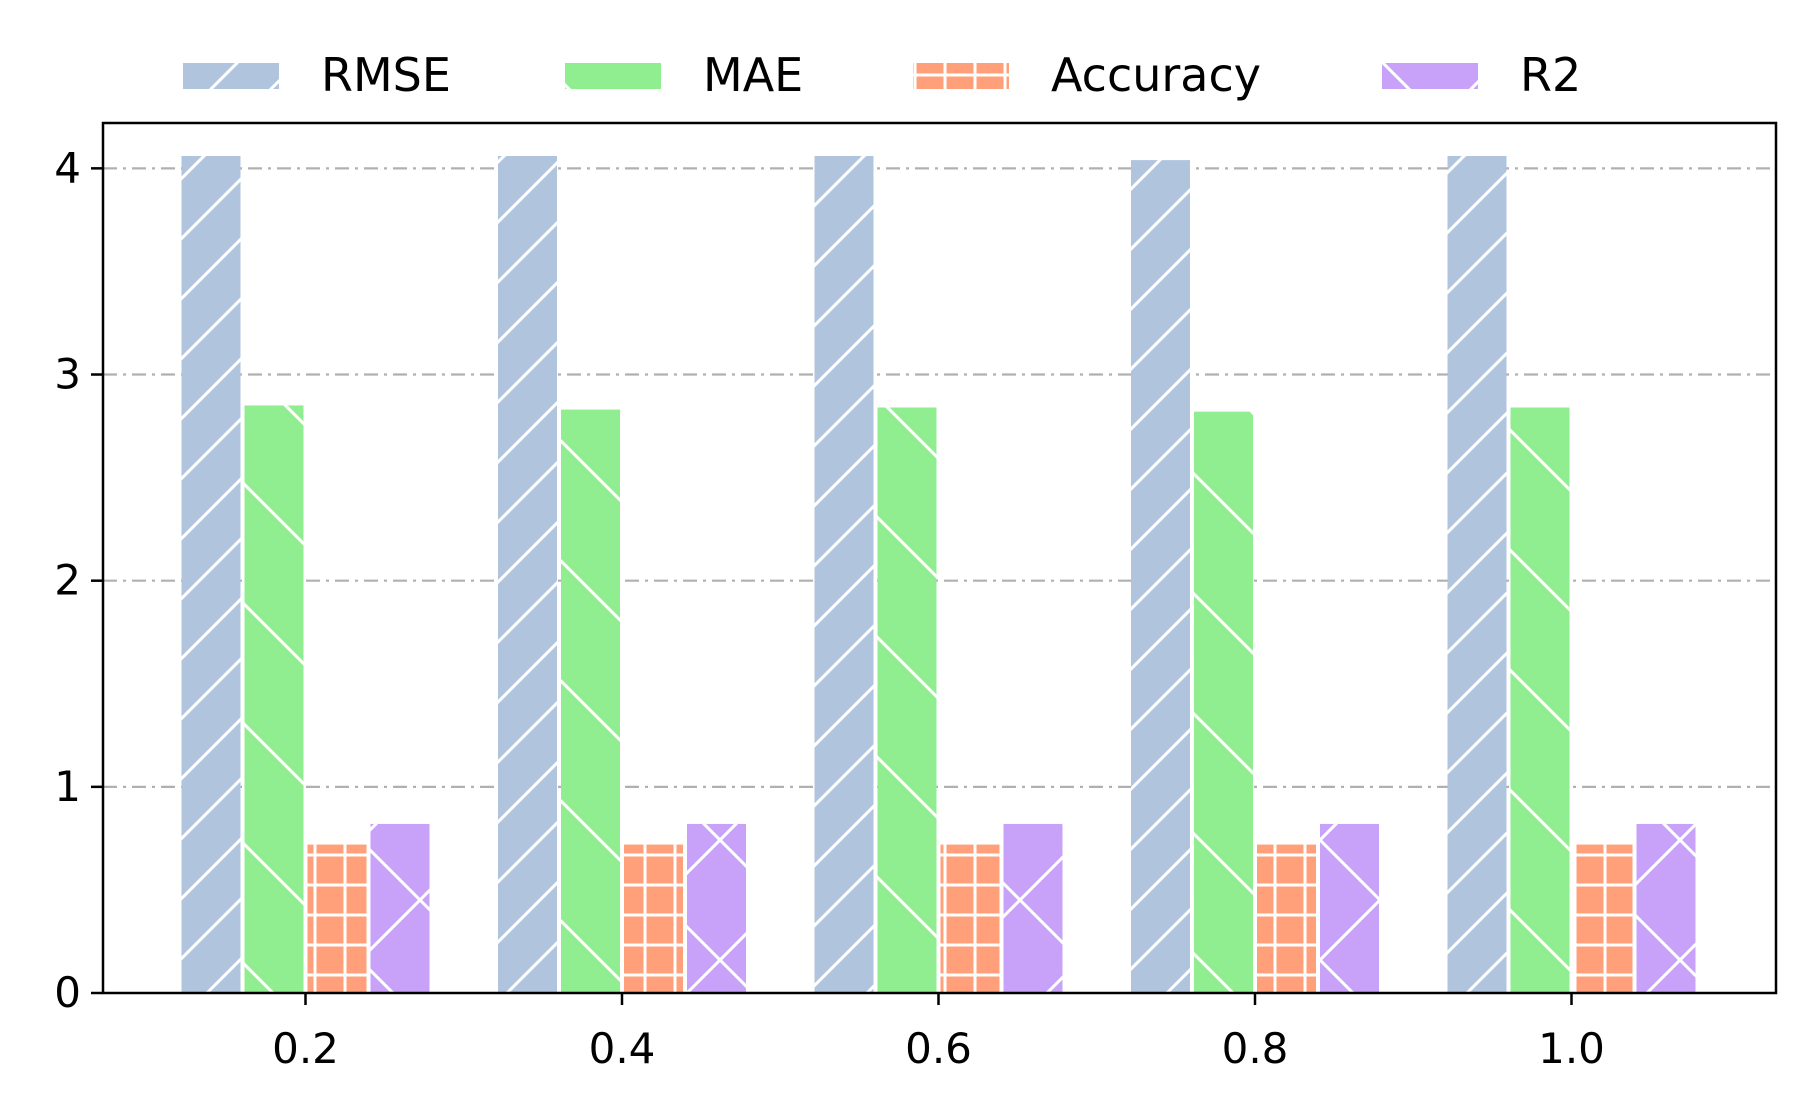 The width and height of the screenshot is (1805, 1112). I want to click on y-axis: 0 1 2 3 4, so click(78, 580).